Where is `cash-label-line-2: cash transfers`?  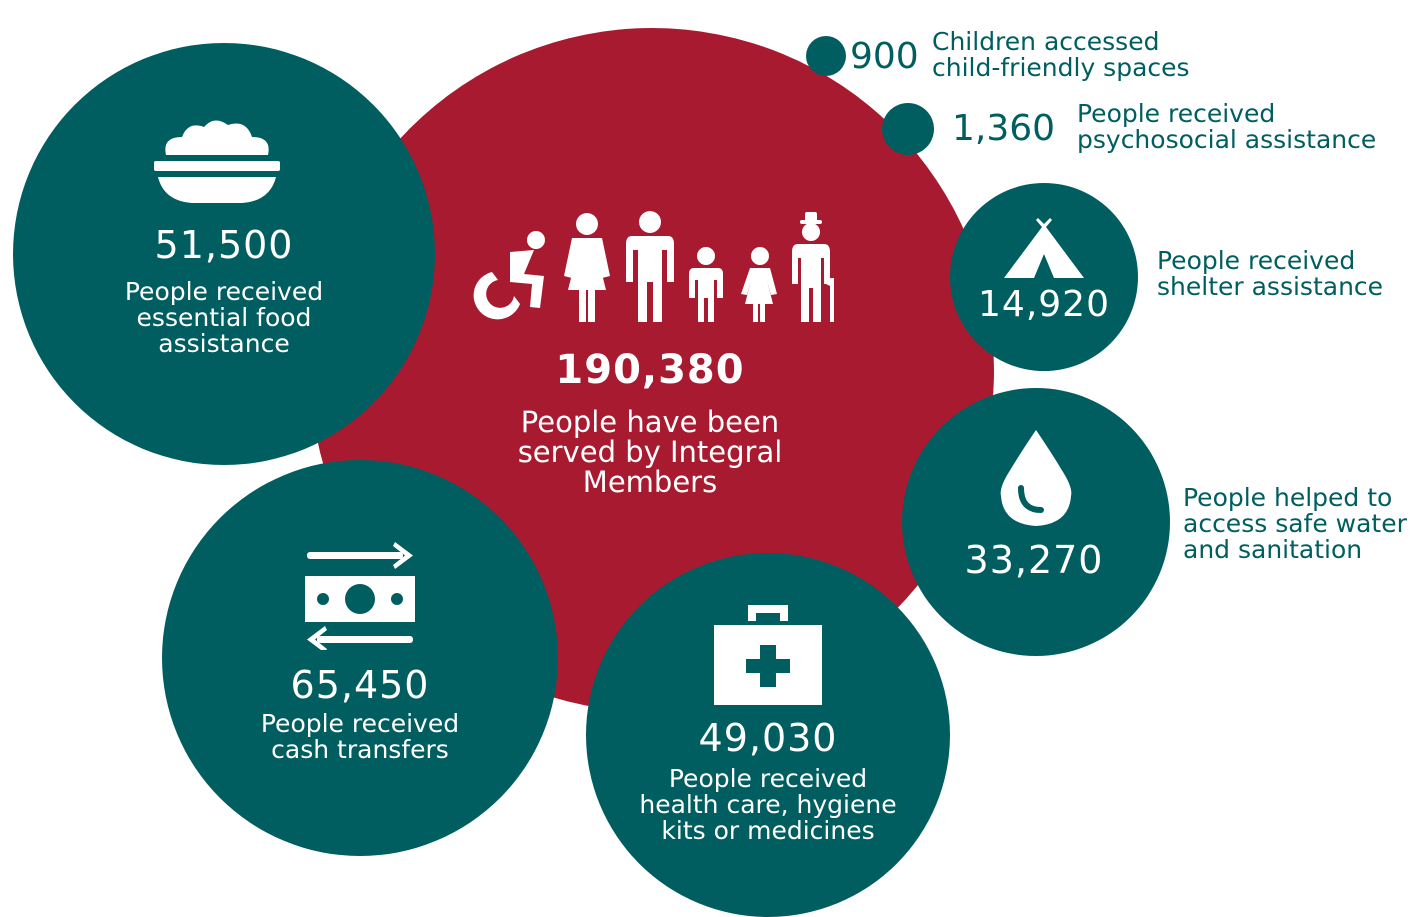
cash-label-line-2: cash transfers is located at coordinates (360, 749).